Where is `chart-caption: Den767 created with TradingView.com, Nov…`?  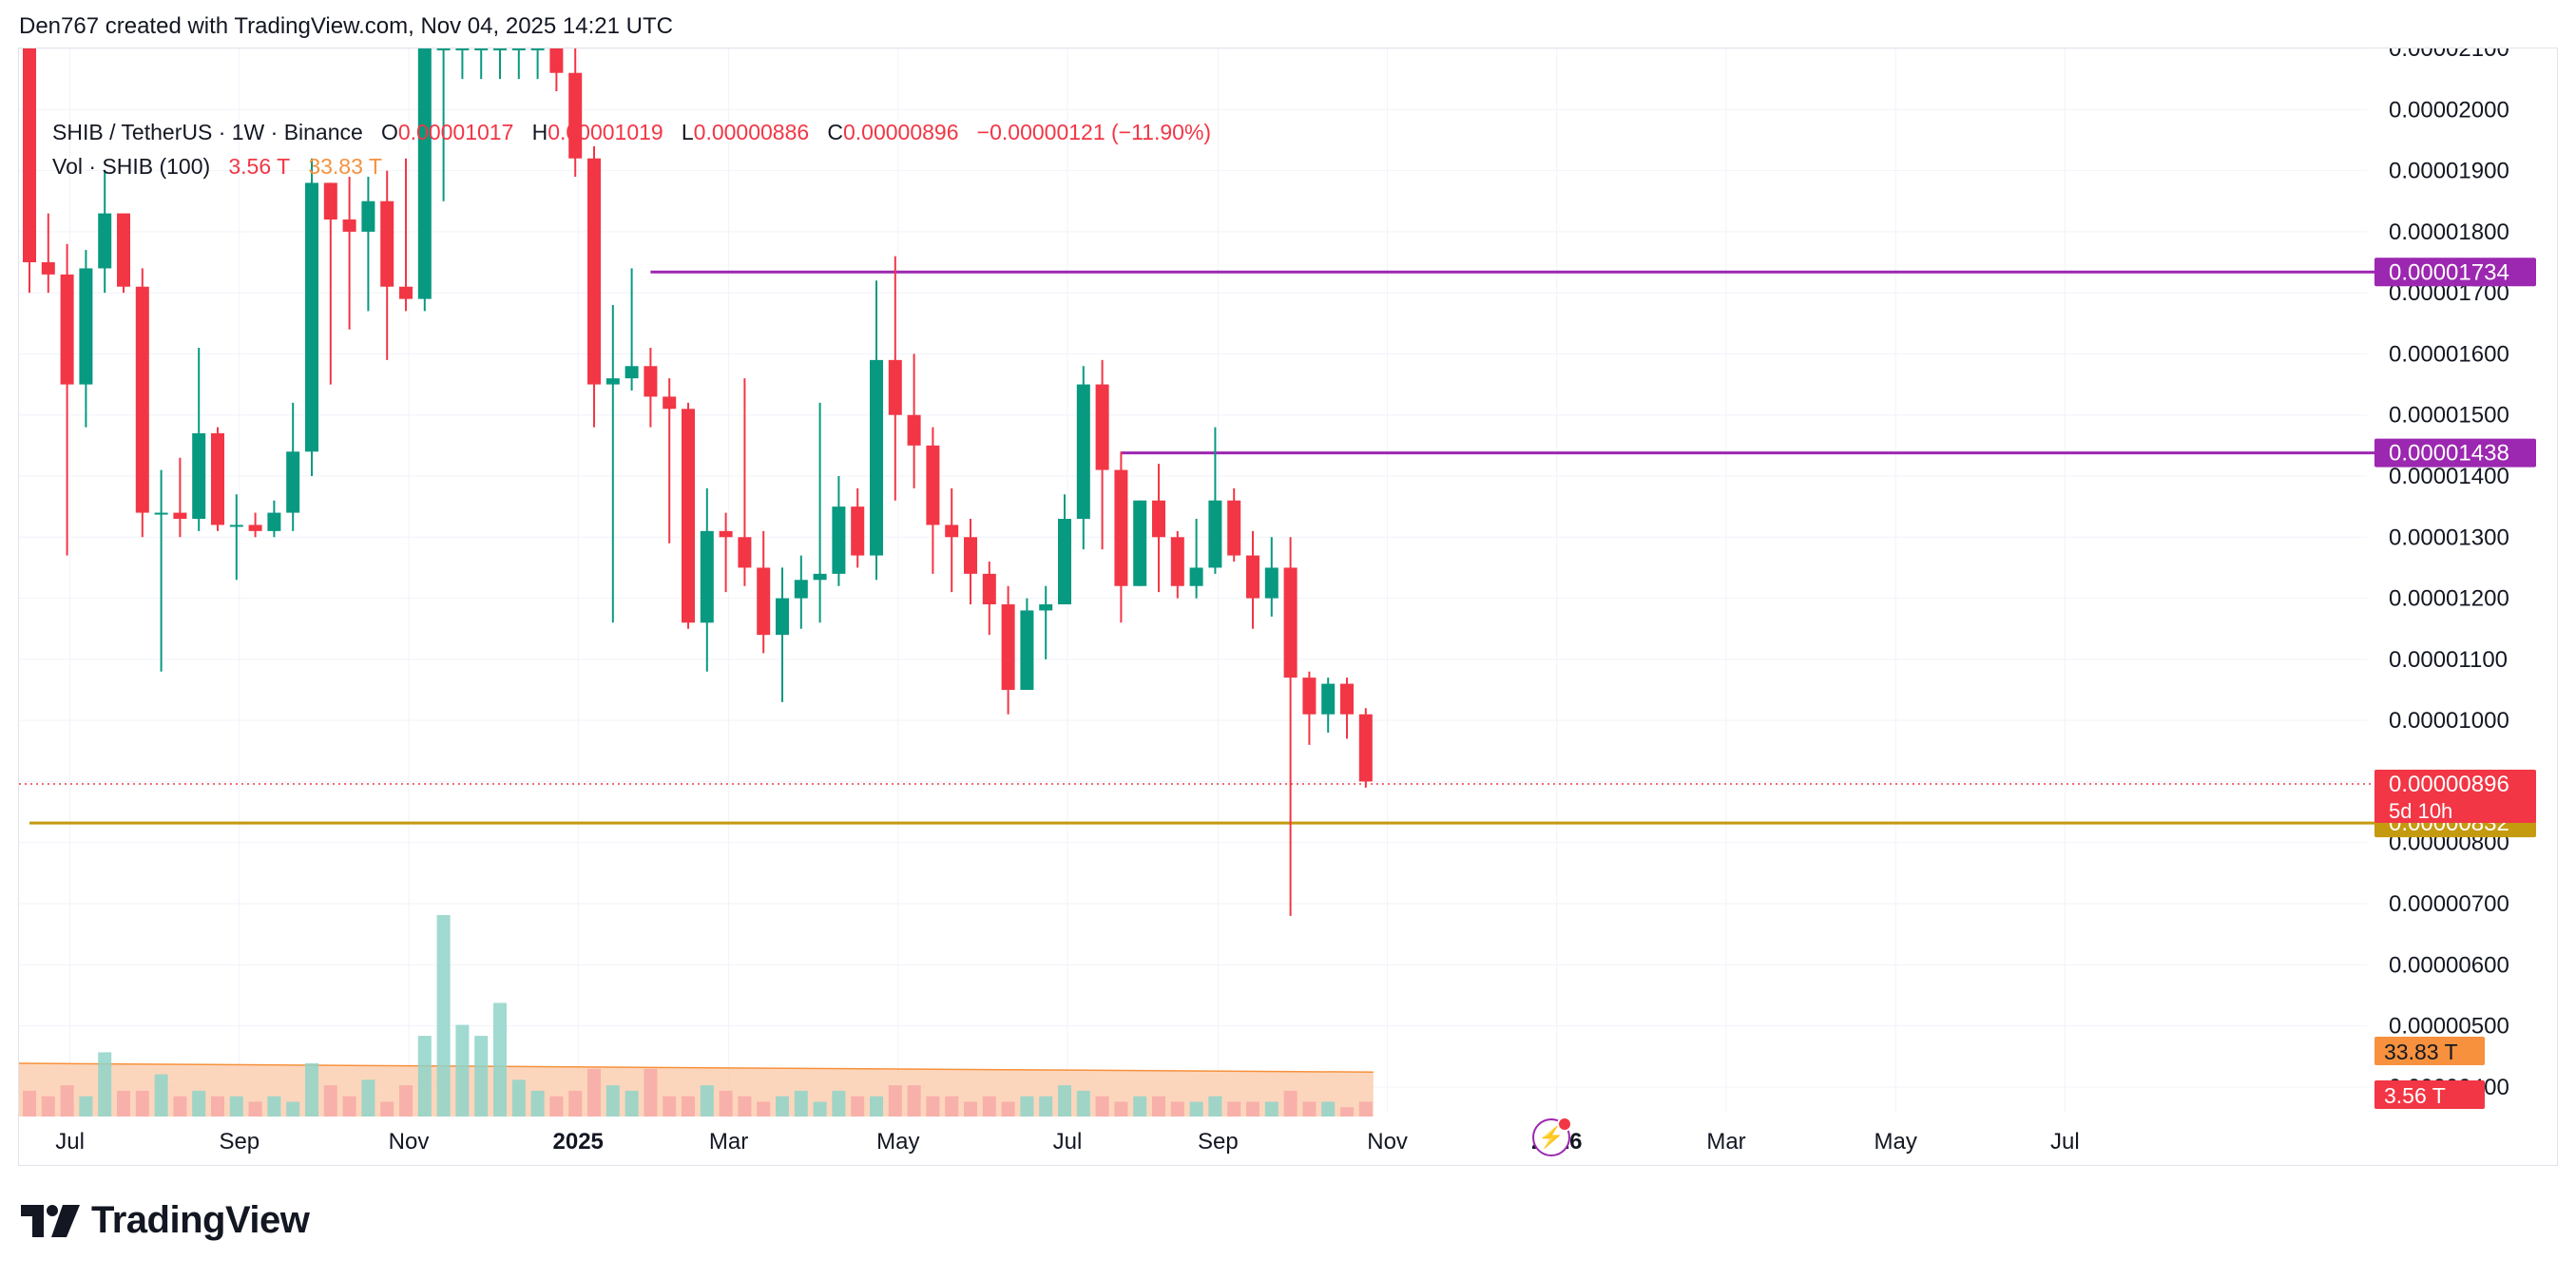
chart-caption: Den767 created with TradingView.com, Nov… is located at coordinates (346, 26).